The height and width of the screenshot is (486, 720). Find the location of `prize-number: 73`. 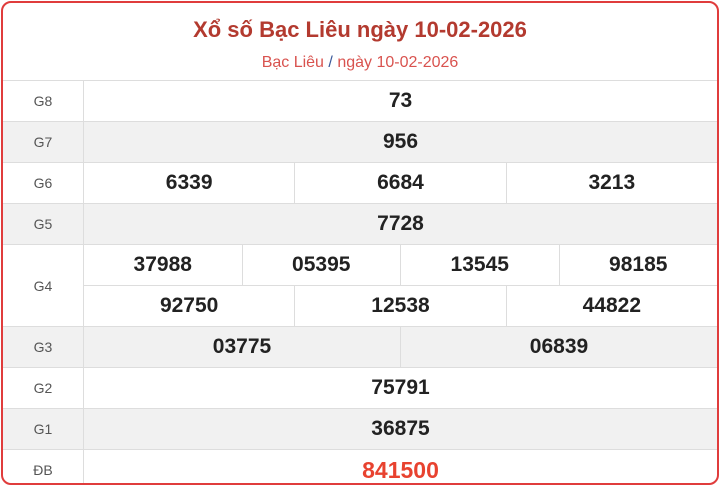

prize-number: 73 is located at coordinates (400, 100).